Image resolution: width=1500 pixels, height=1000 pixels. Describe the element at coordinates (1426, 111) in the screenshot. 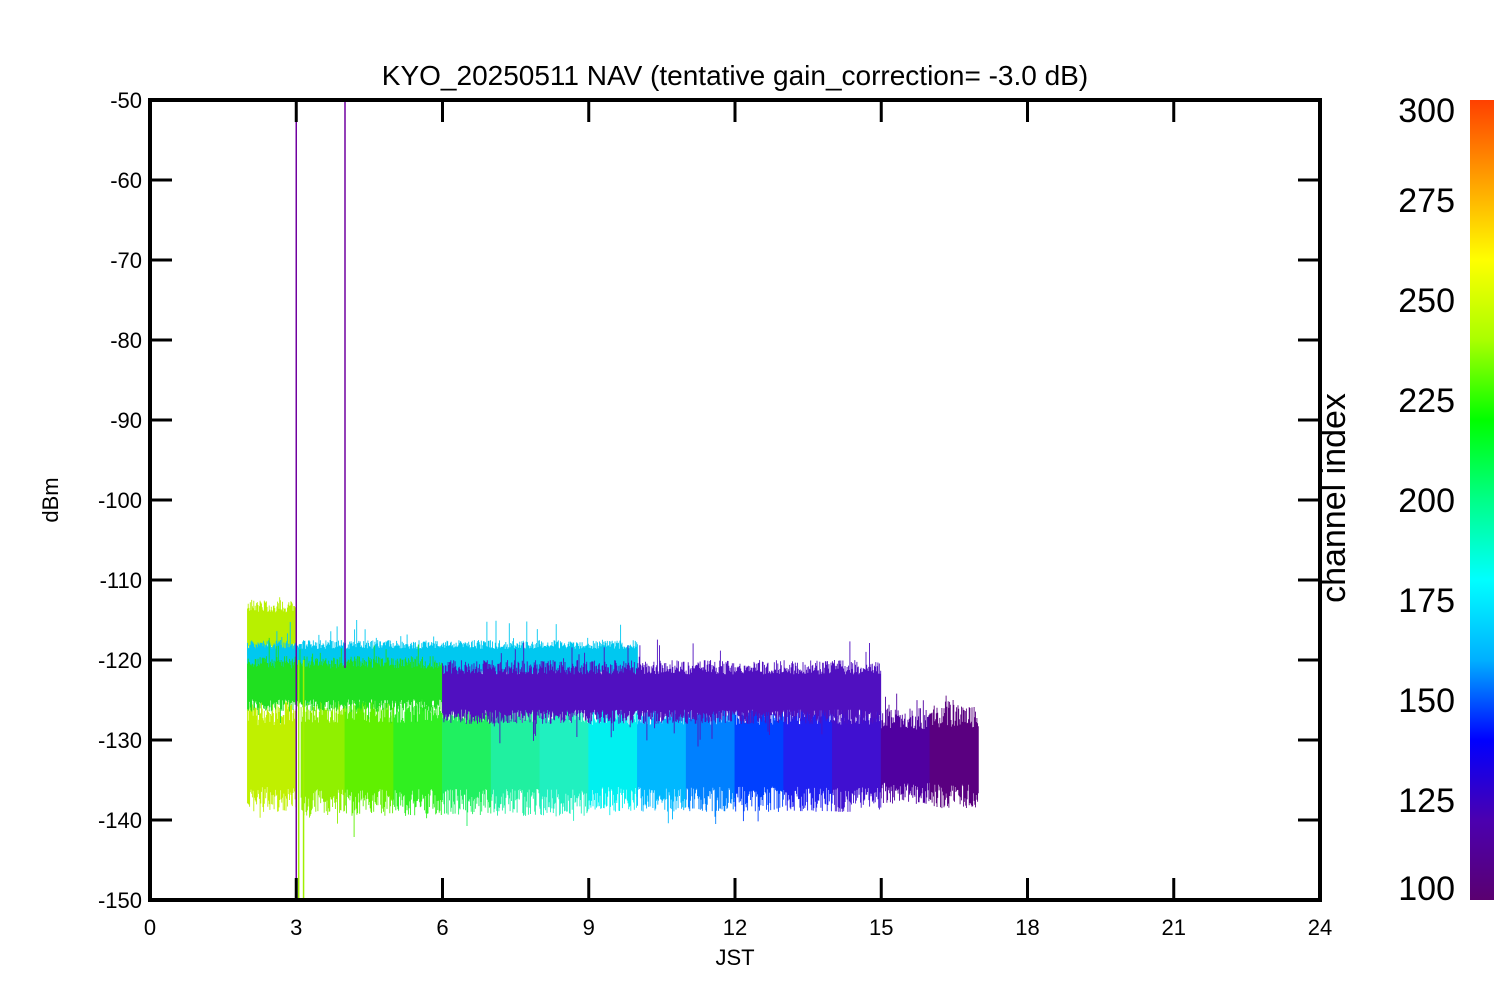

I see `colorbar-tick-label-300: 300` at that location.